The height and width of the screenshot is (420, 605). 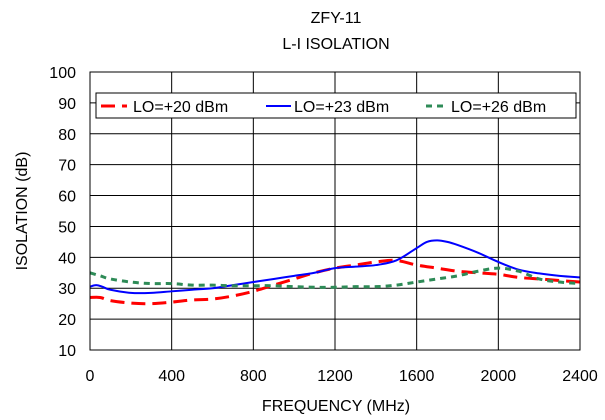 I want to click on x-tick-label: 1200, so click(x=335, y=376).